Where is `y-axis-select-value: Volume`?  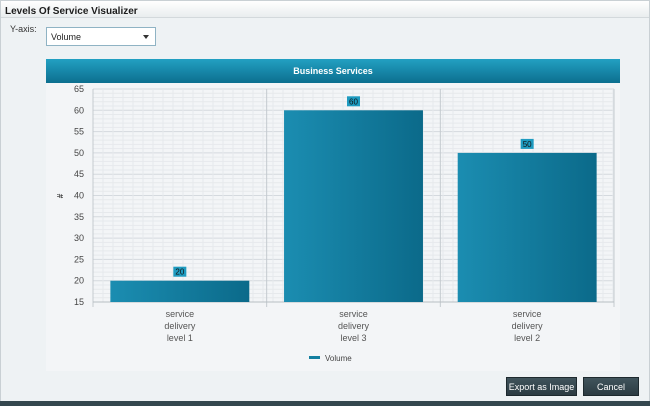 y-axis-select-value: Volume is located at coordinates (66, 37).